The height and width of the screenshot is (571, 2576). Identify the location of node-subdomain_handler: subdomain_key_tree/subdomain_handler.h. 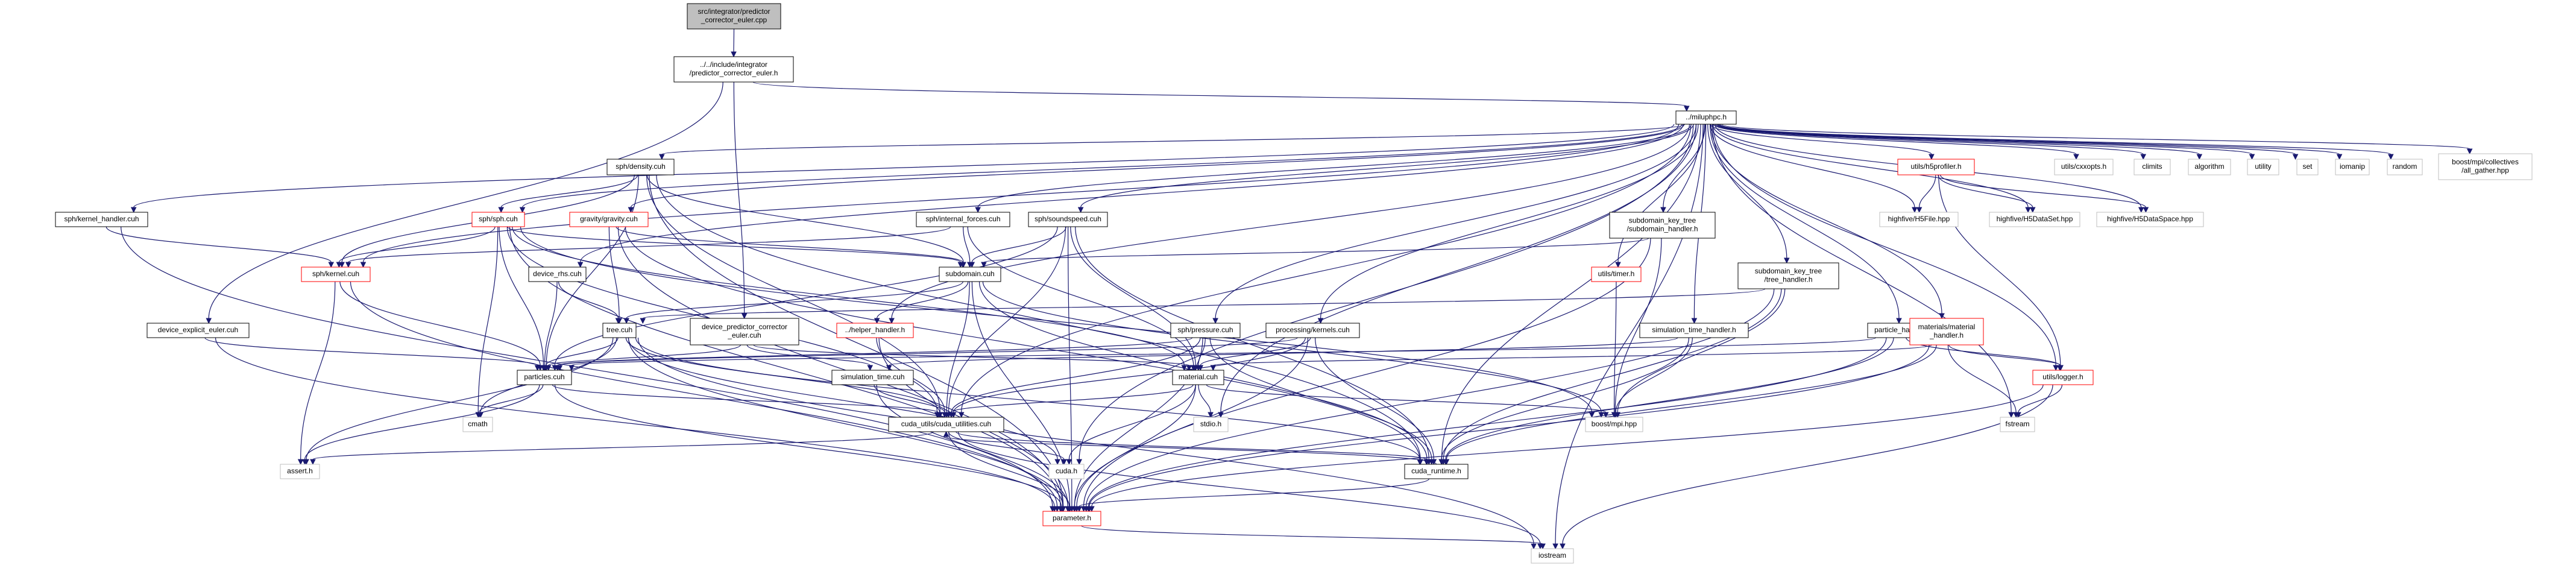
(1662, 225).